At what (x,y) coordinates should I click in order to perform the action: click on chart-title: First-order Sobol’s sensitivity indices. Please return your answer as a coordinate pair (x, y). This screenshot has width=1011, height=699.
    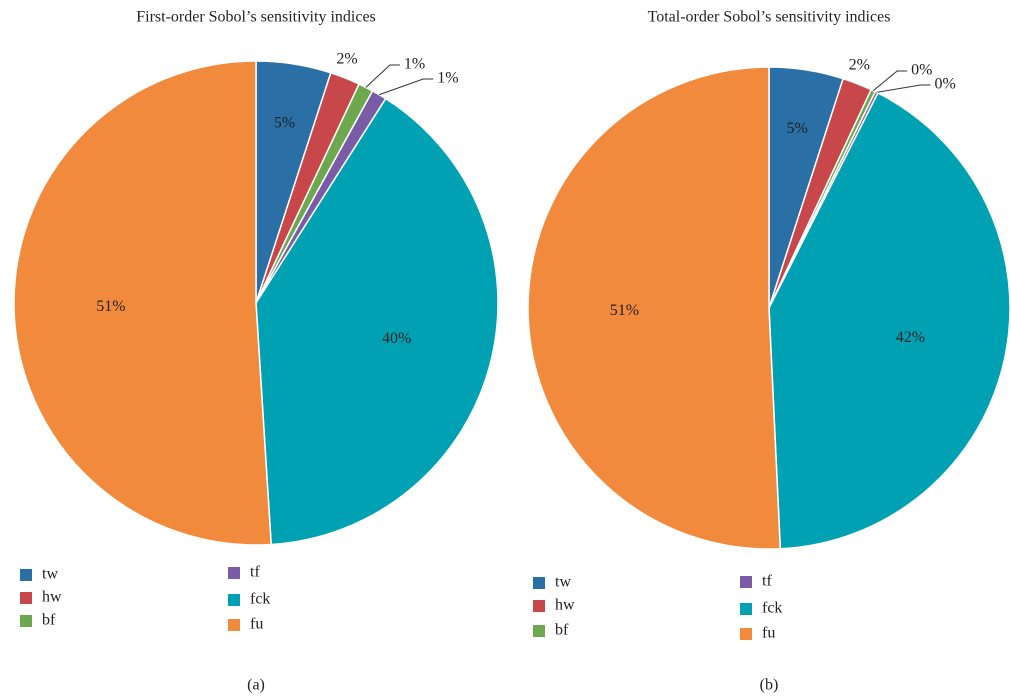
    Looking at the image, I should click on (256, 17).